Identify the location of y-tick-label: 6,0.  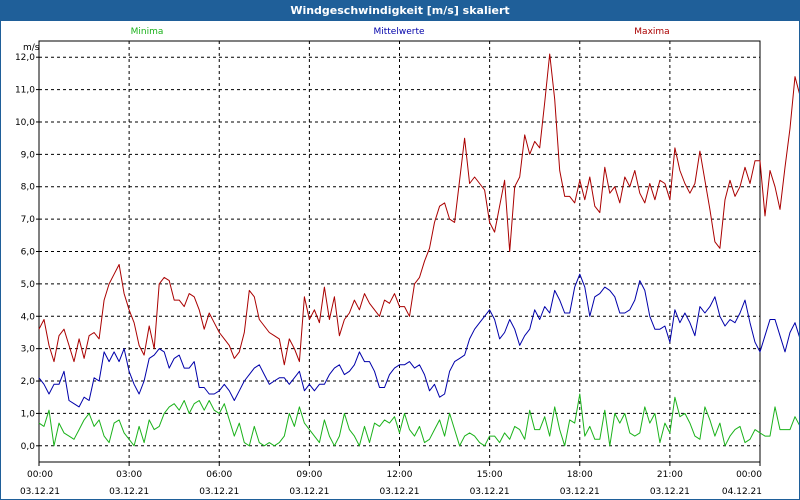
(28, 253).